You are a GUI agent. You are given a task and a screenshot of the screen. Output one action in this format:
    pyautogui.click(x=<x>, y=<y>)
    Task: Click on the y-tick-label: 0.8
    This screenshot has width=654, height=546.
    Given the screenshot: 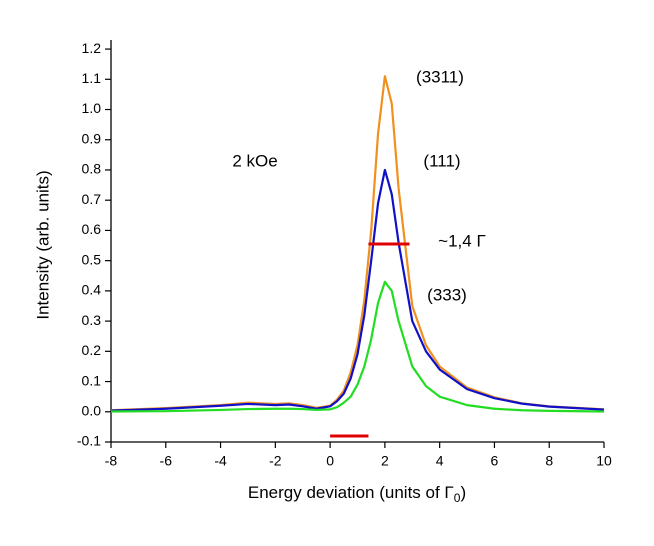 What is the action you would take?
    pyautogui.click(x=92, y=169)
    